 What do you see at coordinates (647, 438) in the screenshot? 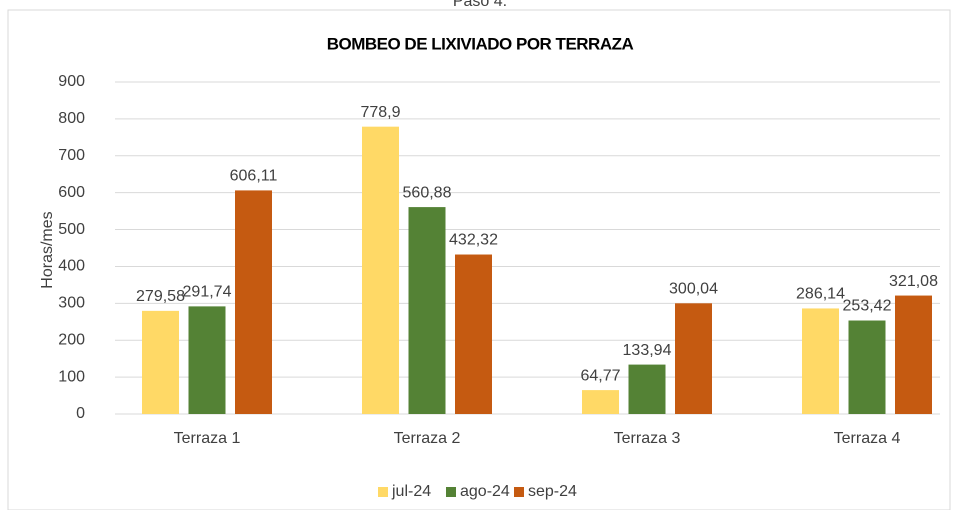
I see `x-tick-label: Terraza 3` at bounding box center [647, 438].